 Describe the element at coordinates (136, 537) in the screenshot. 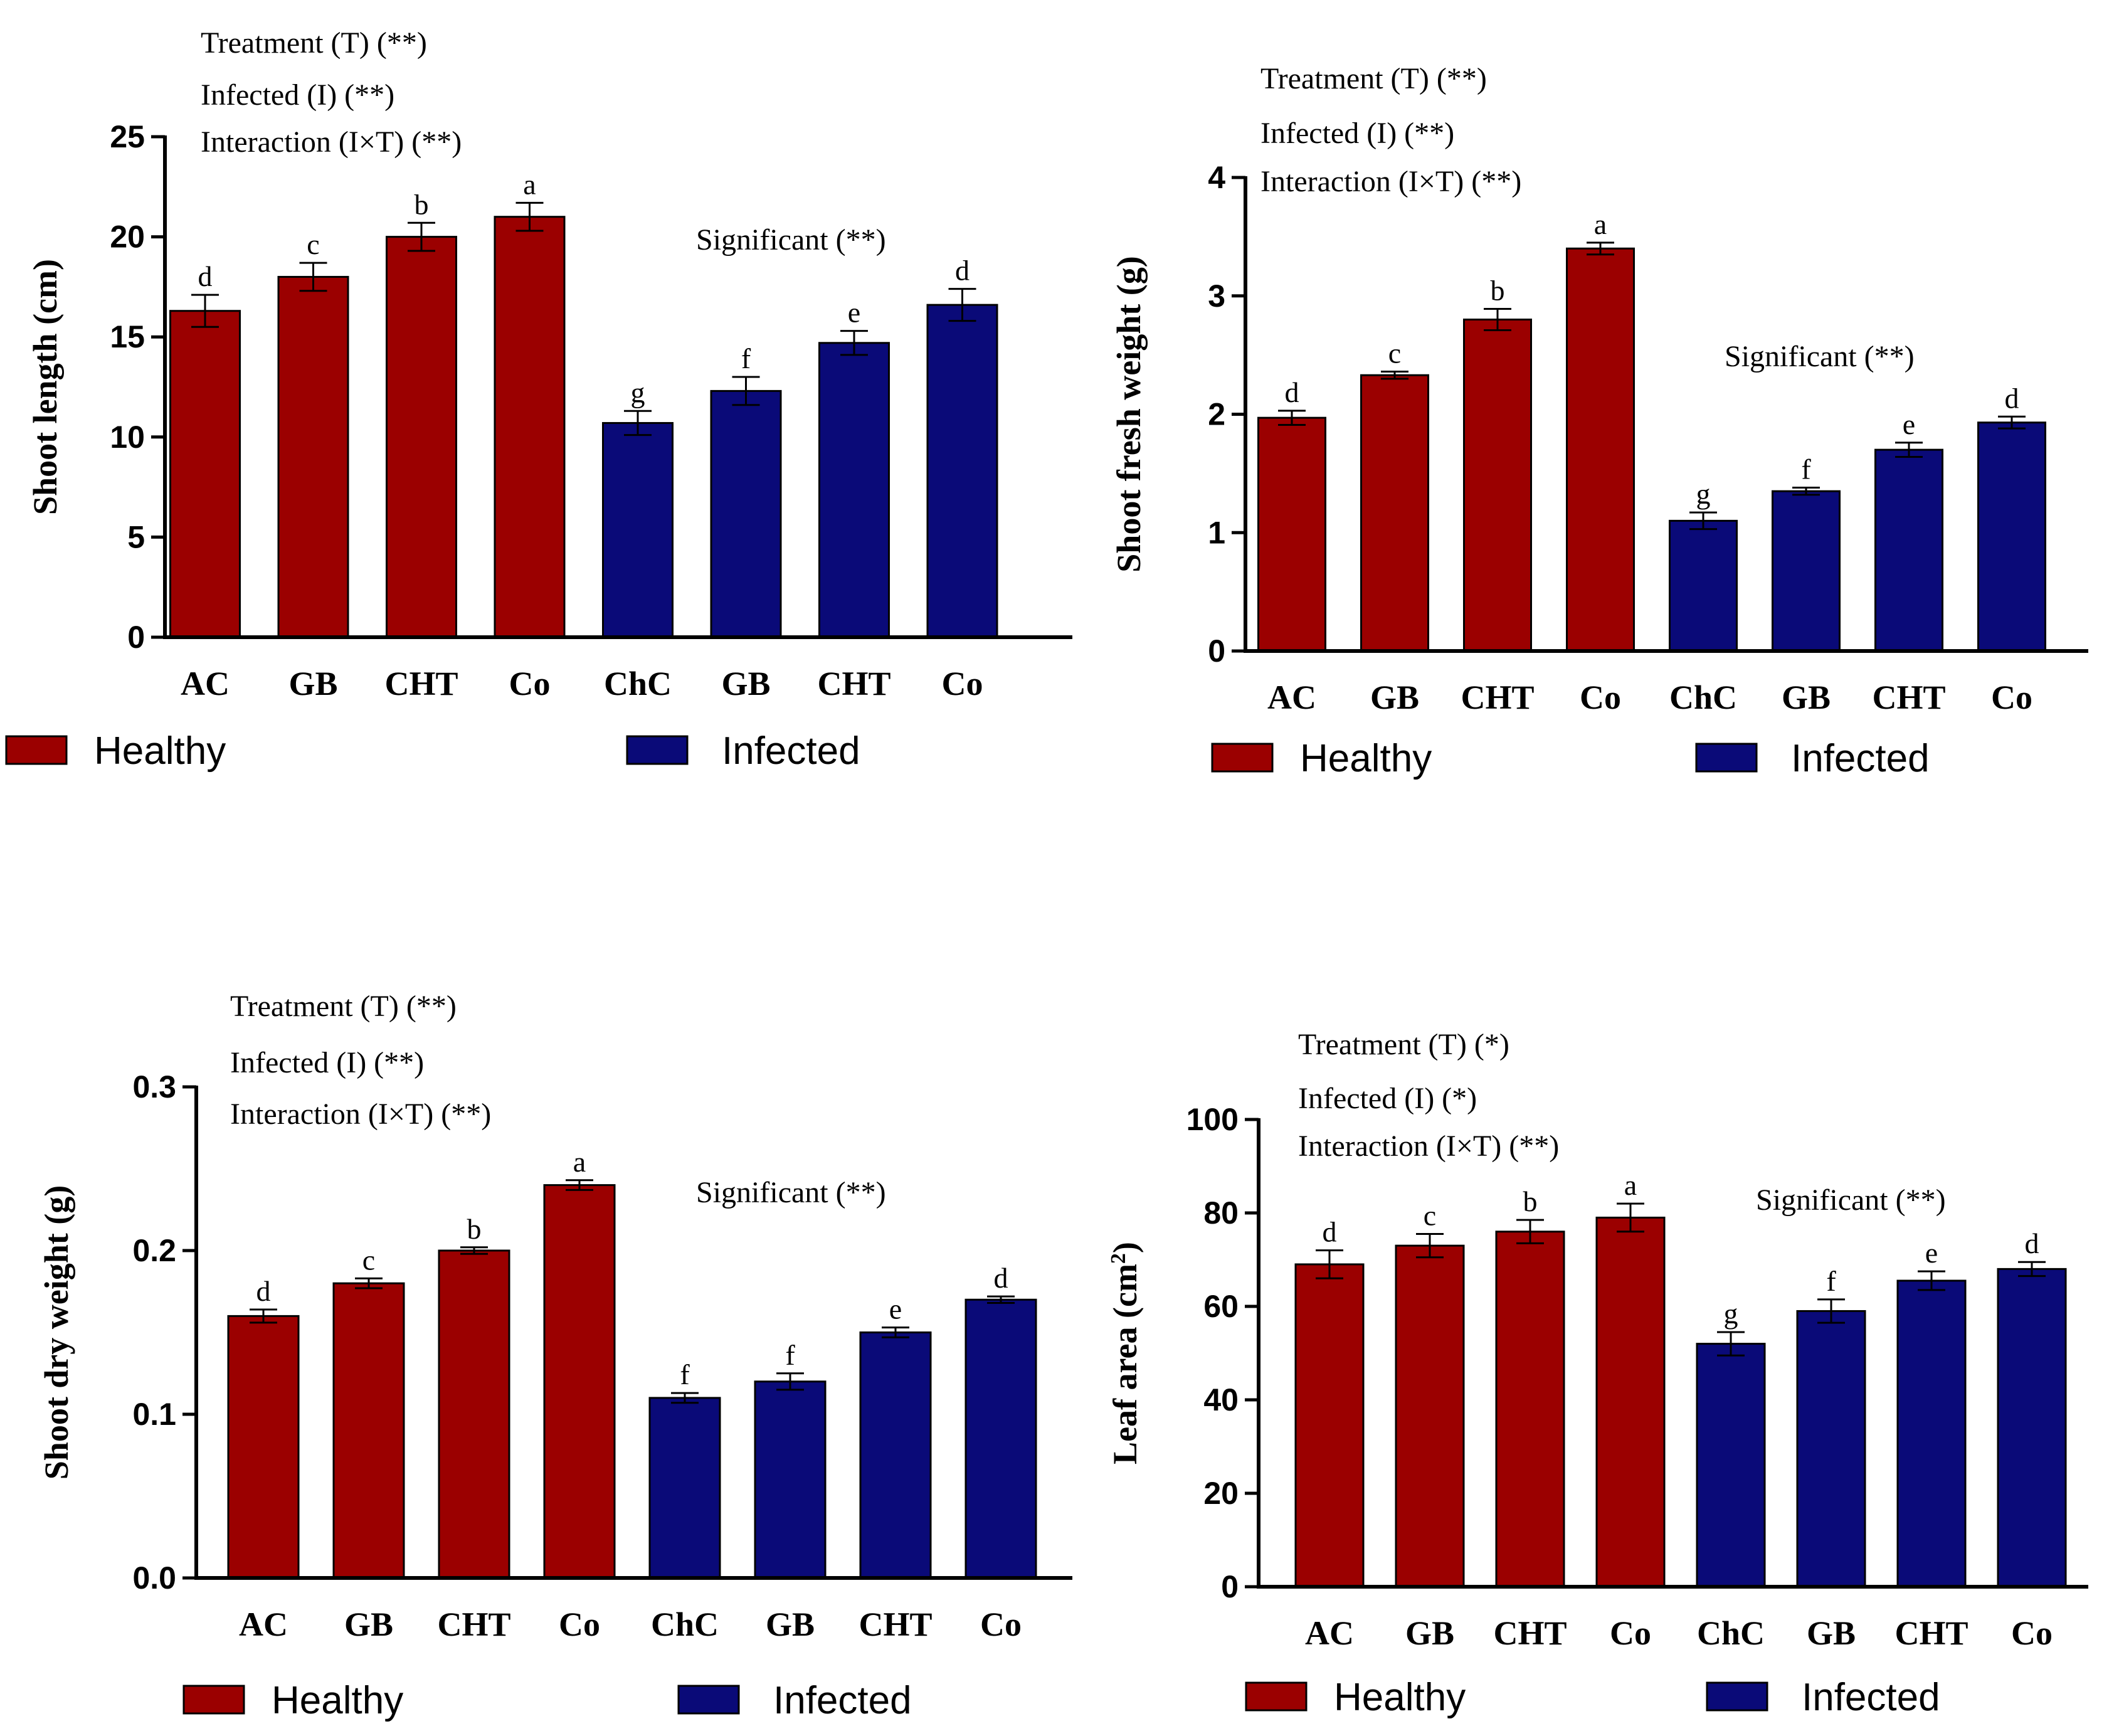

I see `y-tick-label: 5` at that location.